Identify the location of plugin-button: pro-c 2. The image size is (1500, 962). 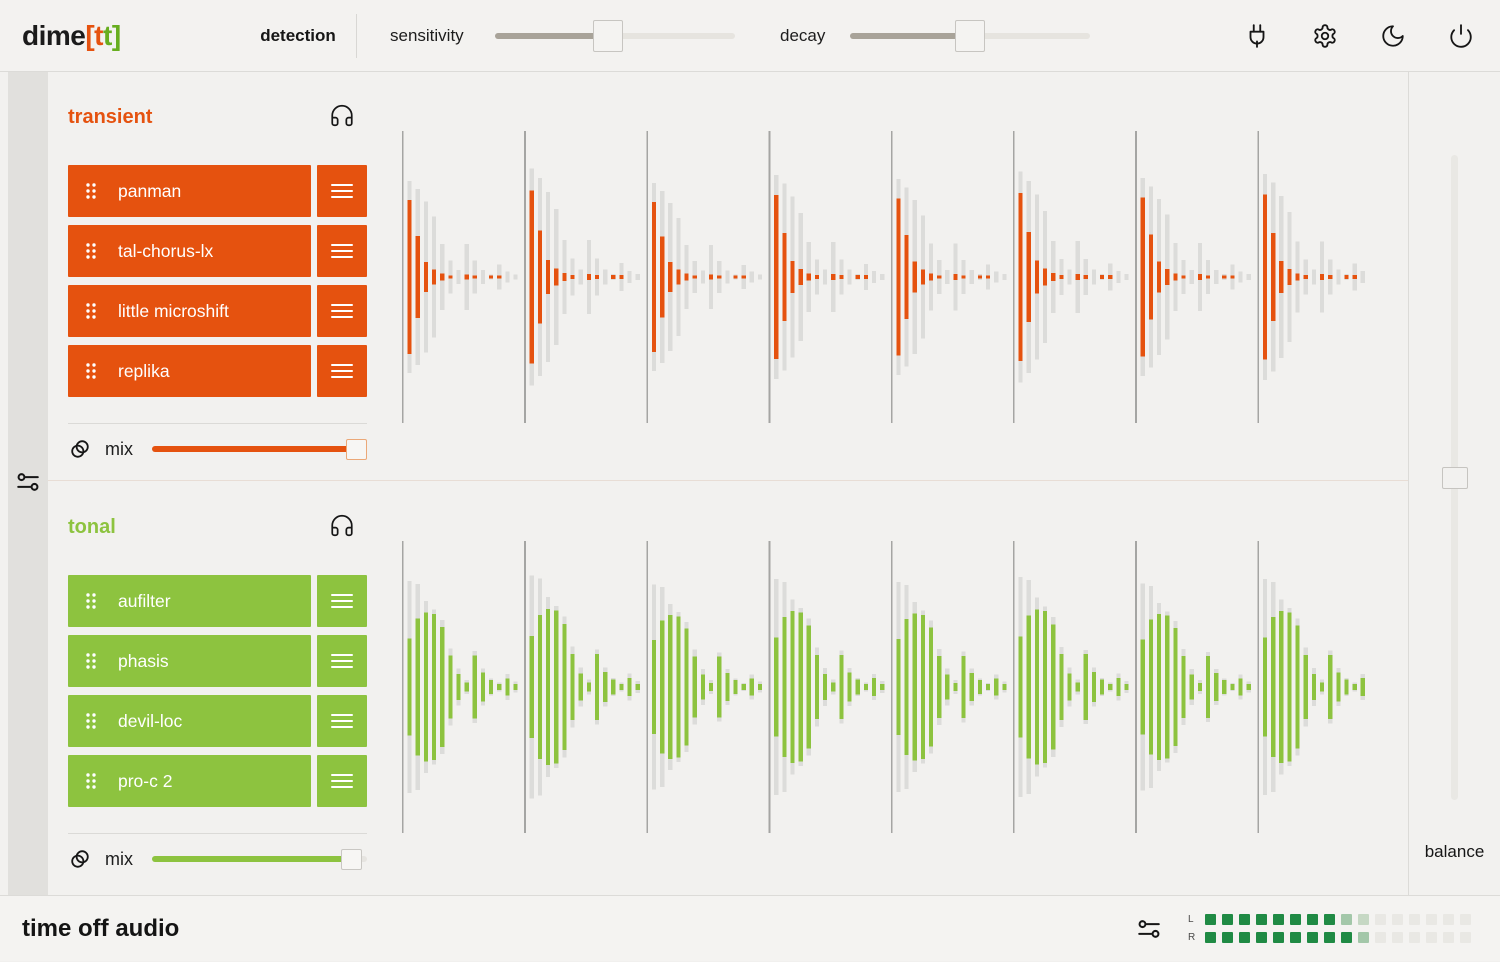
(189, 781).